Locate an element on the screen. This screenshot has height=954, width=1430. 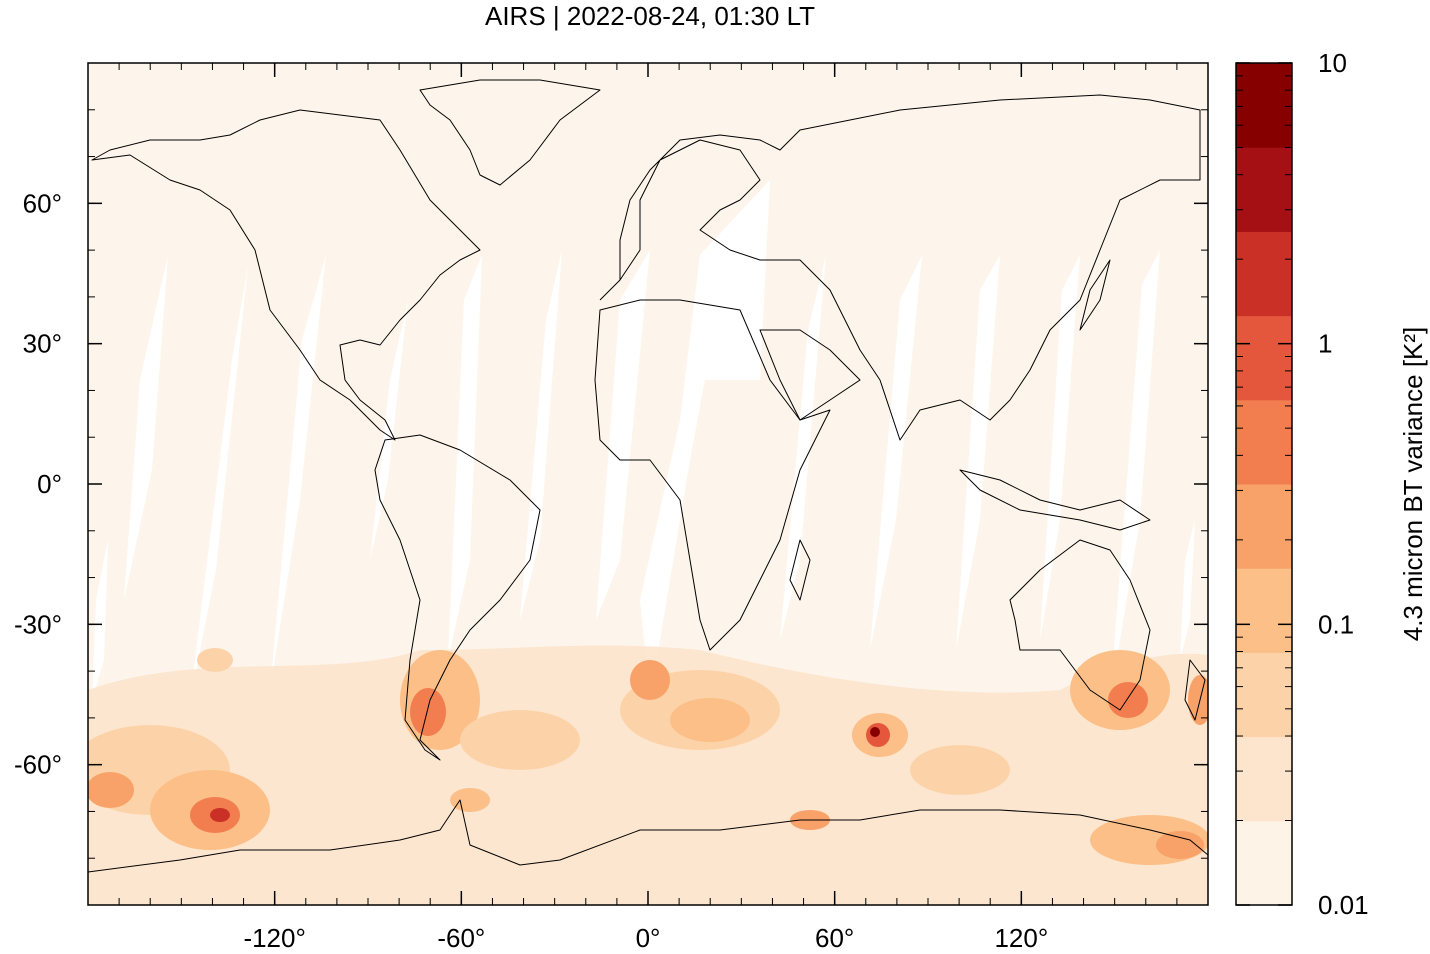
colorbar-bands is located at coordinates (1264, 484).